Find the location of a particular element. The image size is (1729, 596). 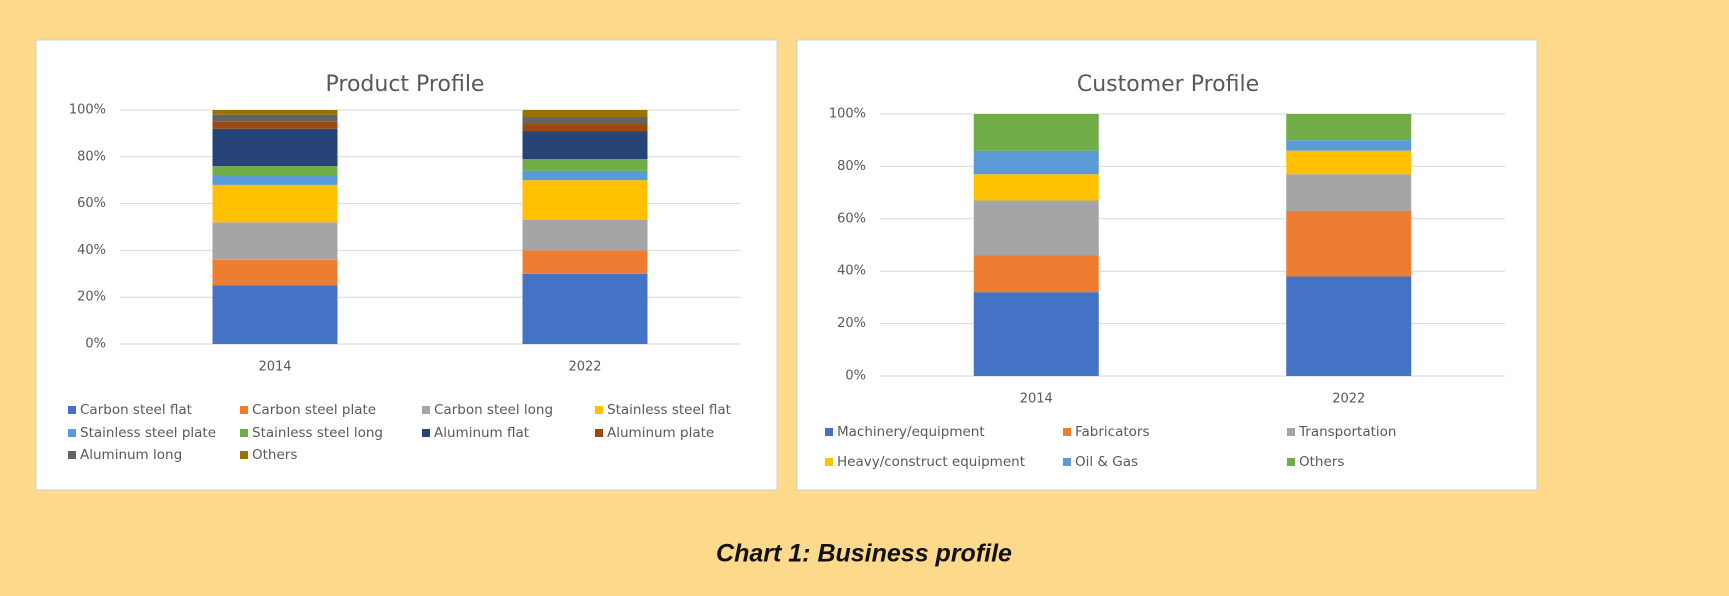

legend-label: Aluminum flat is located at coordinates (481, 433).